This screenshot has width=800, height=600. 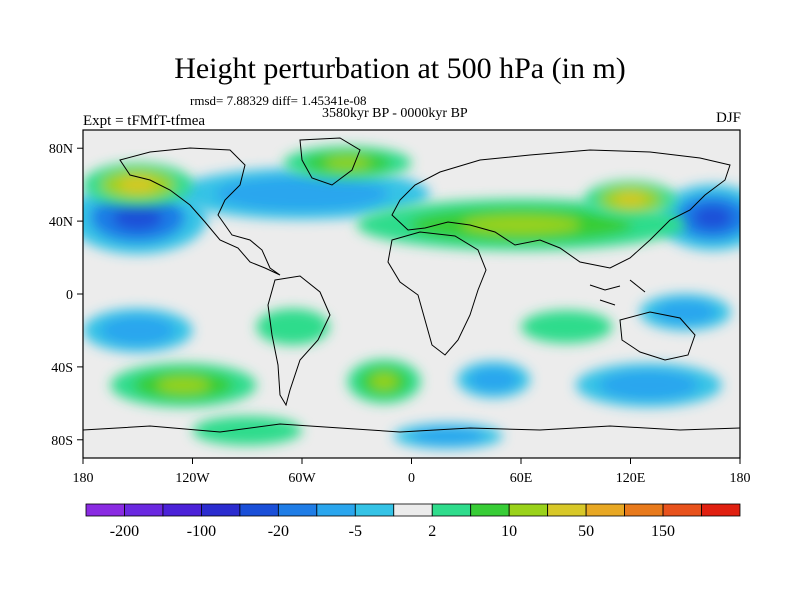 I want to click on lat-tick-label: 40N, so click(x=61, y=222).